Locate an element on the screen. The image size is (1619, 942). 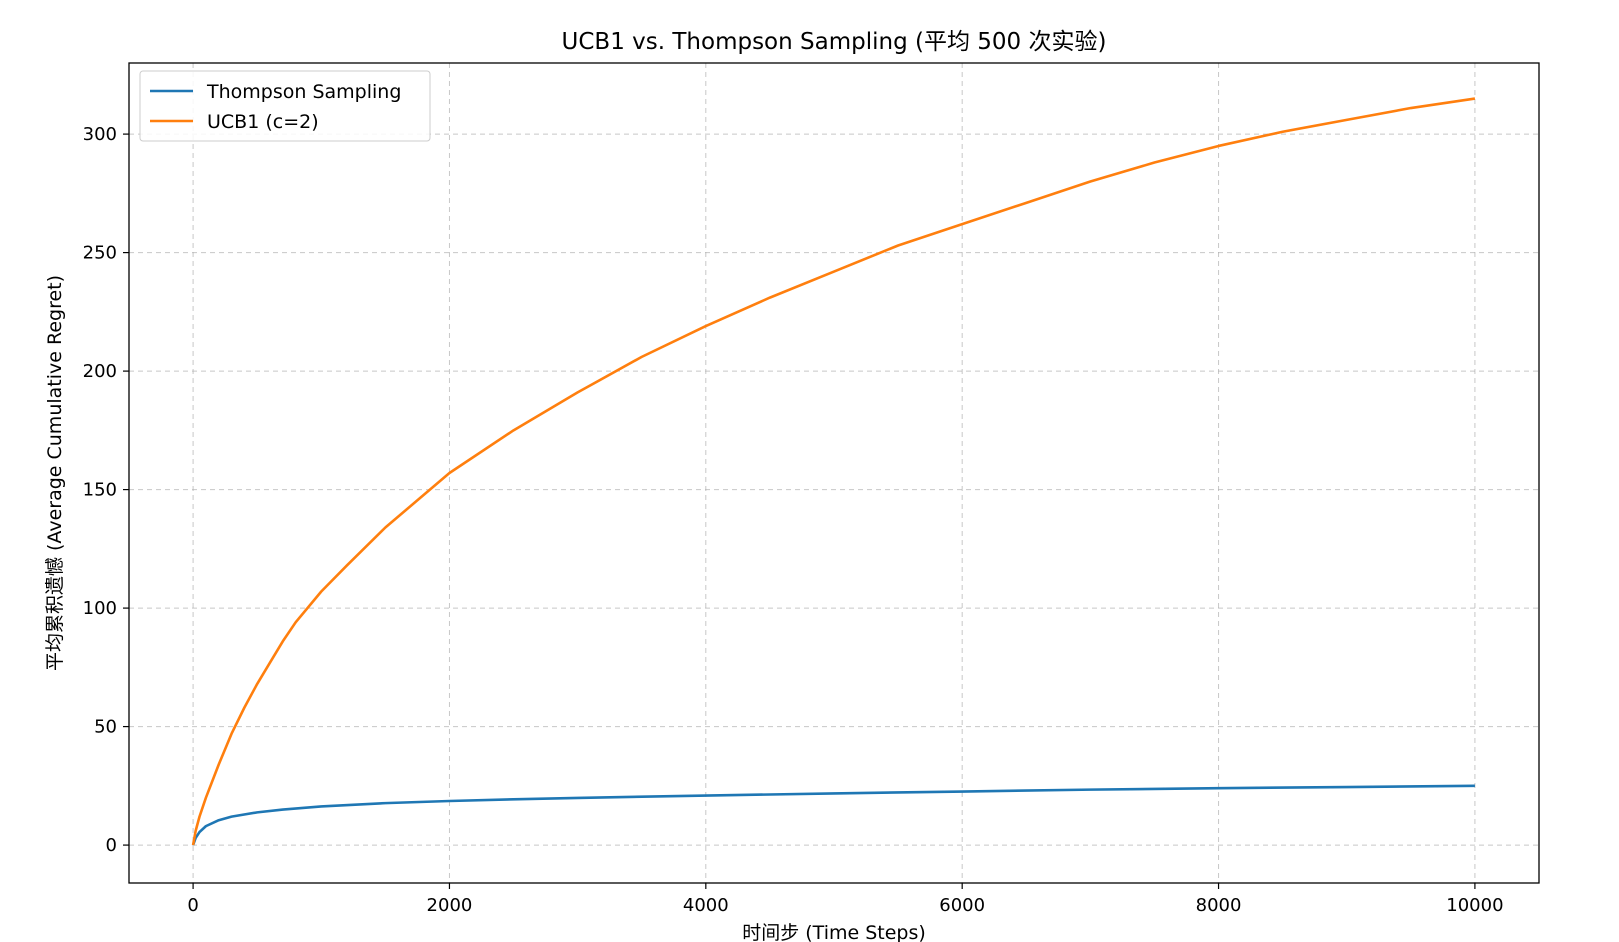
y-tick-label: 150 is located at coordinates (100, 490).